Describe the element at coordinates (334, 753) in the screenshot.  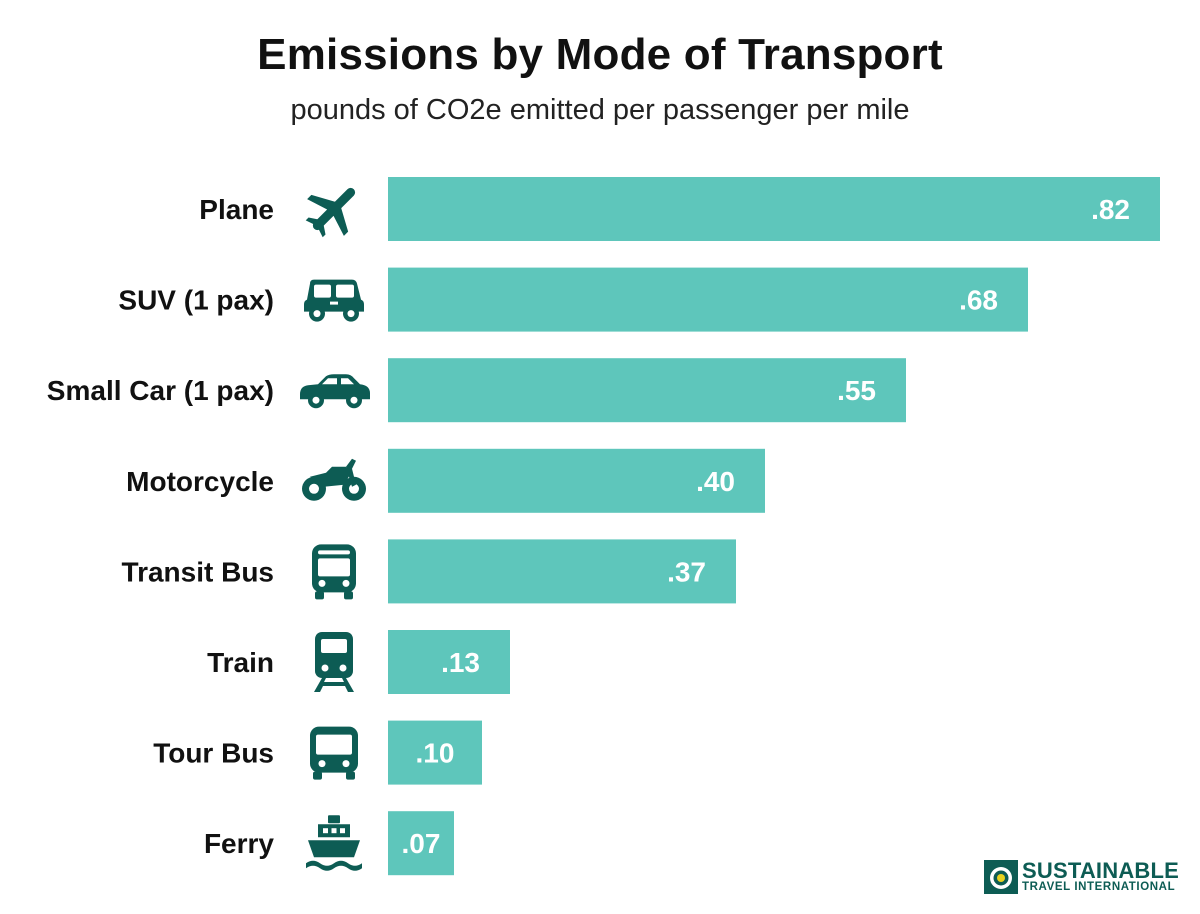
I see `tour-bus-icon` at that location.